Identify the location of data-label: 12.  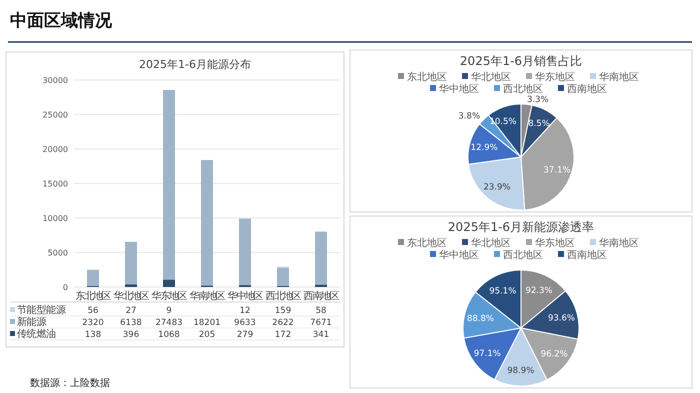
(245, 311).